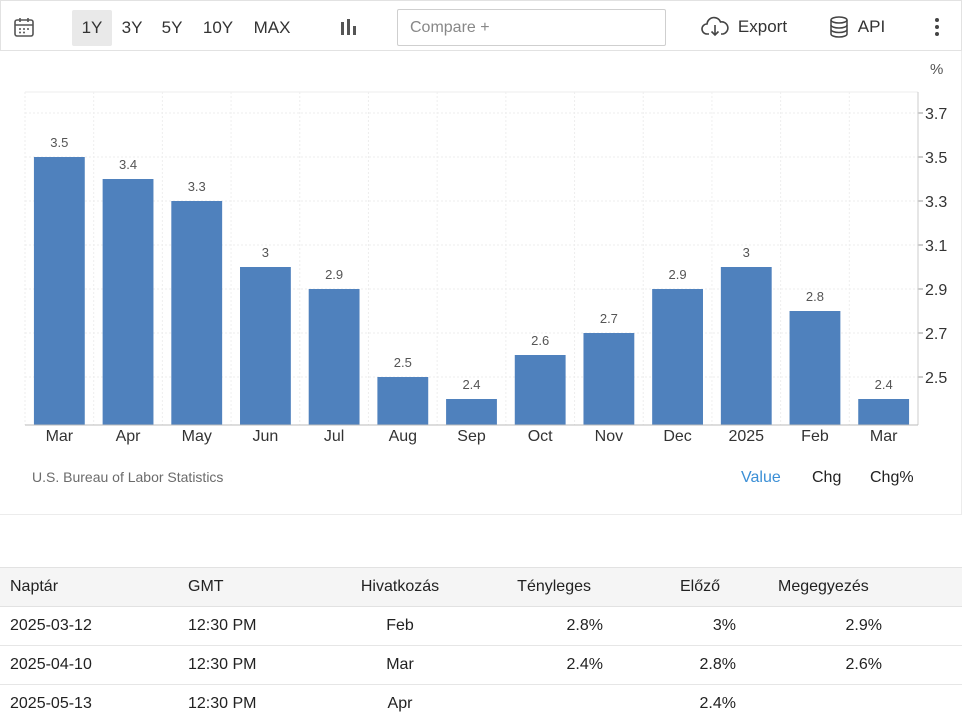 The height and width of the screenshot is (723, 966). I want to click on calendar-icon, so click(24, 26).